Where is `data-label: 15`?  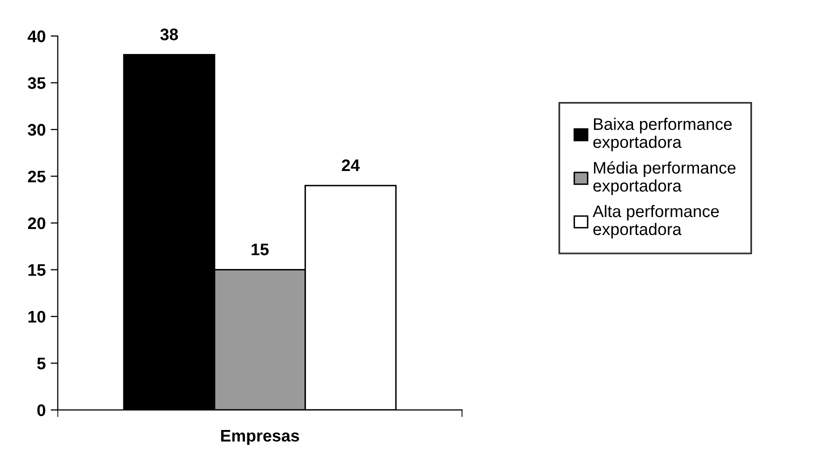
data-label: 15 is located at coordinates (260, 250).